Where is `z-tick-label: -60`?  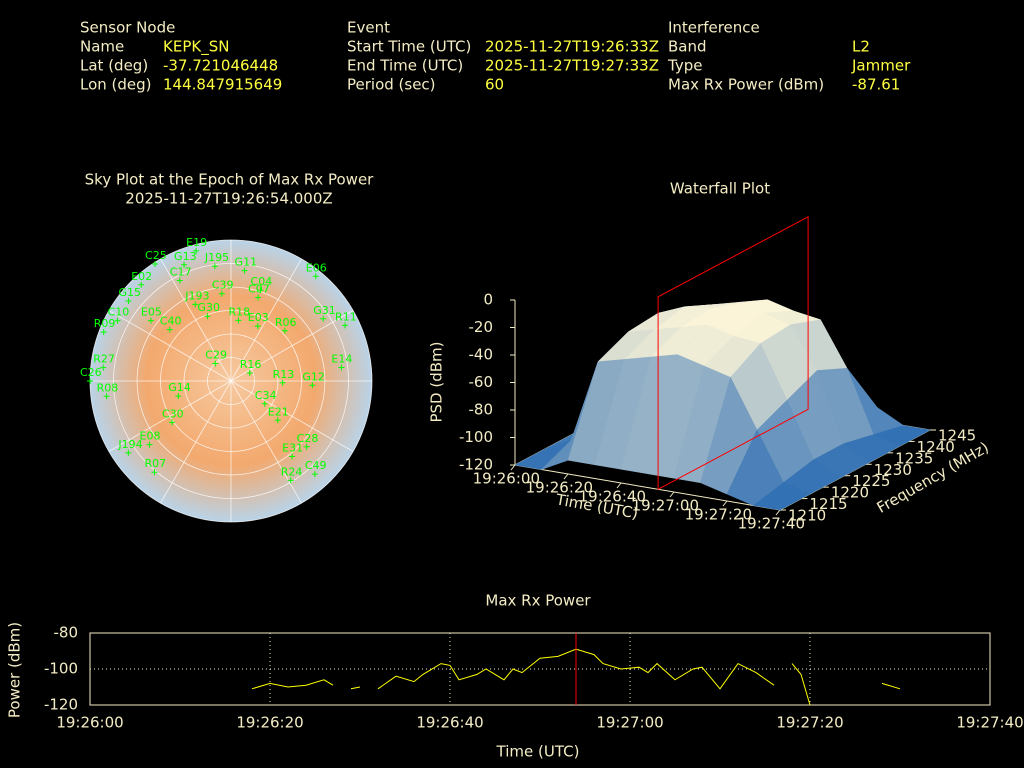
z-tick-label: -60 is located at coordinates (481, 382).